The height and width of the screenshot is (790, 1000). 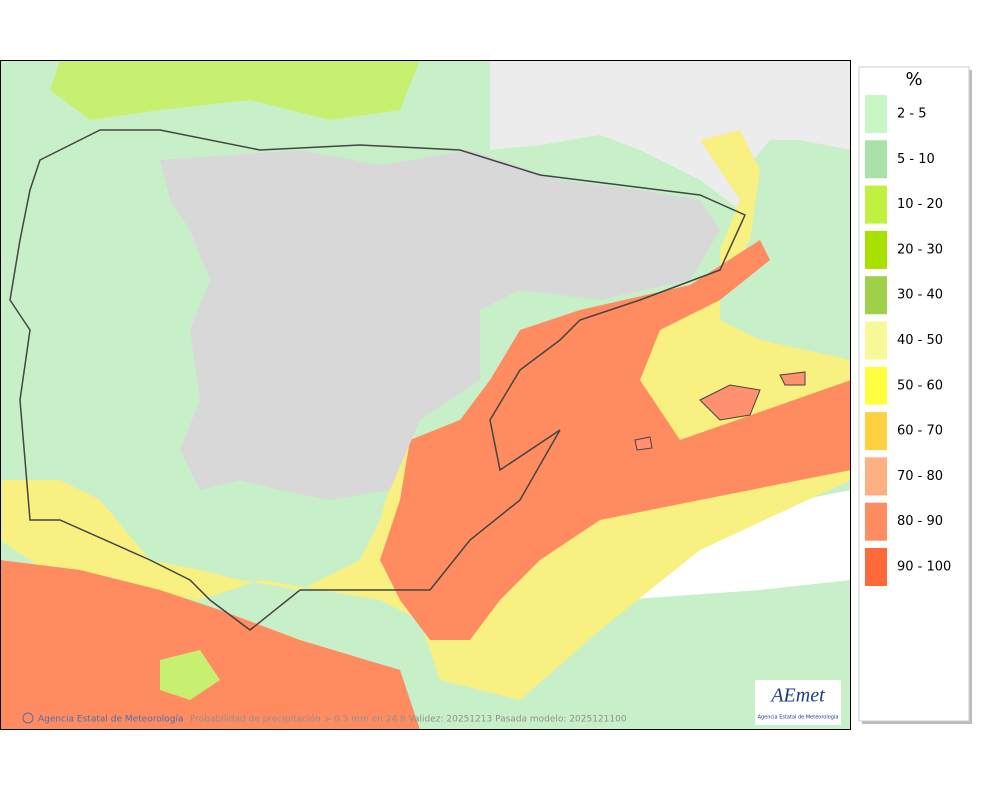 What do you see at coordinates (920, 385) in the screenshot?
I see `legend-label: 50 - 60` at bounding box center [920, 385].